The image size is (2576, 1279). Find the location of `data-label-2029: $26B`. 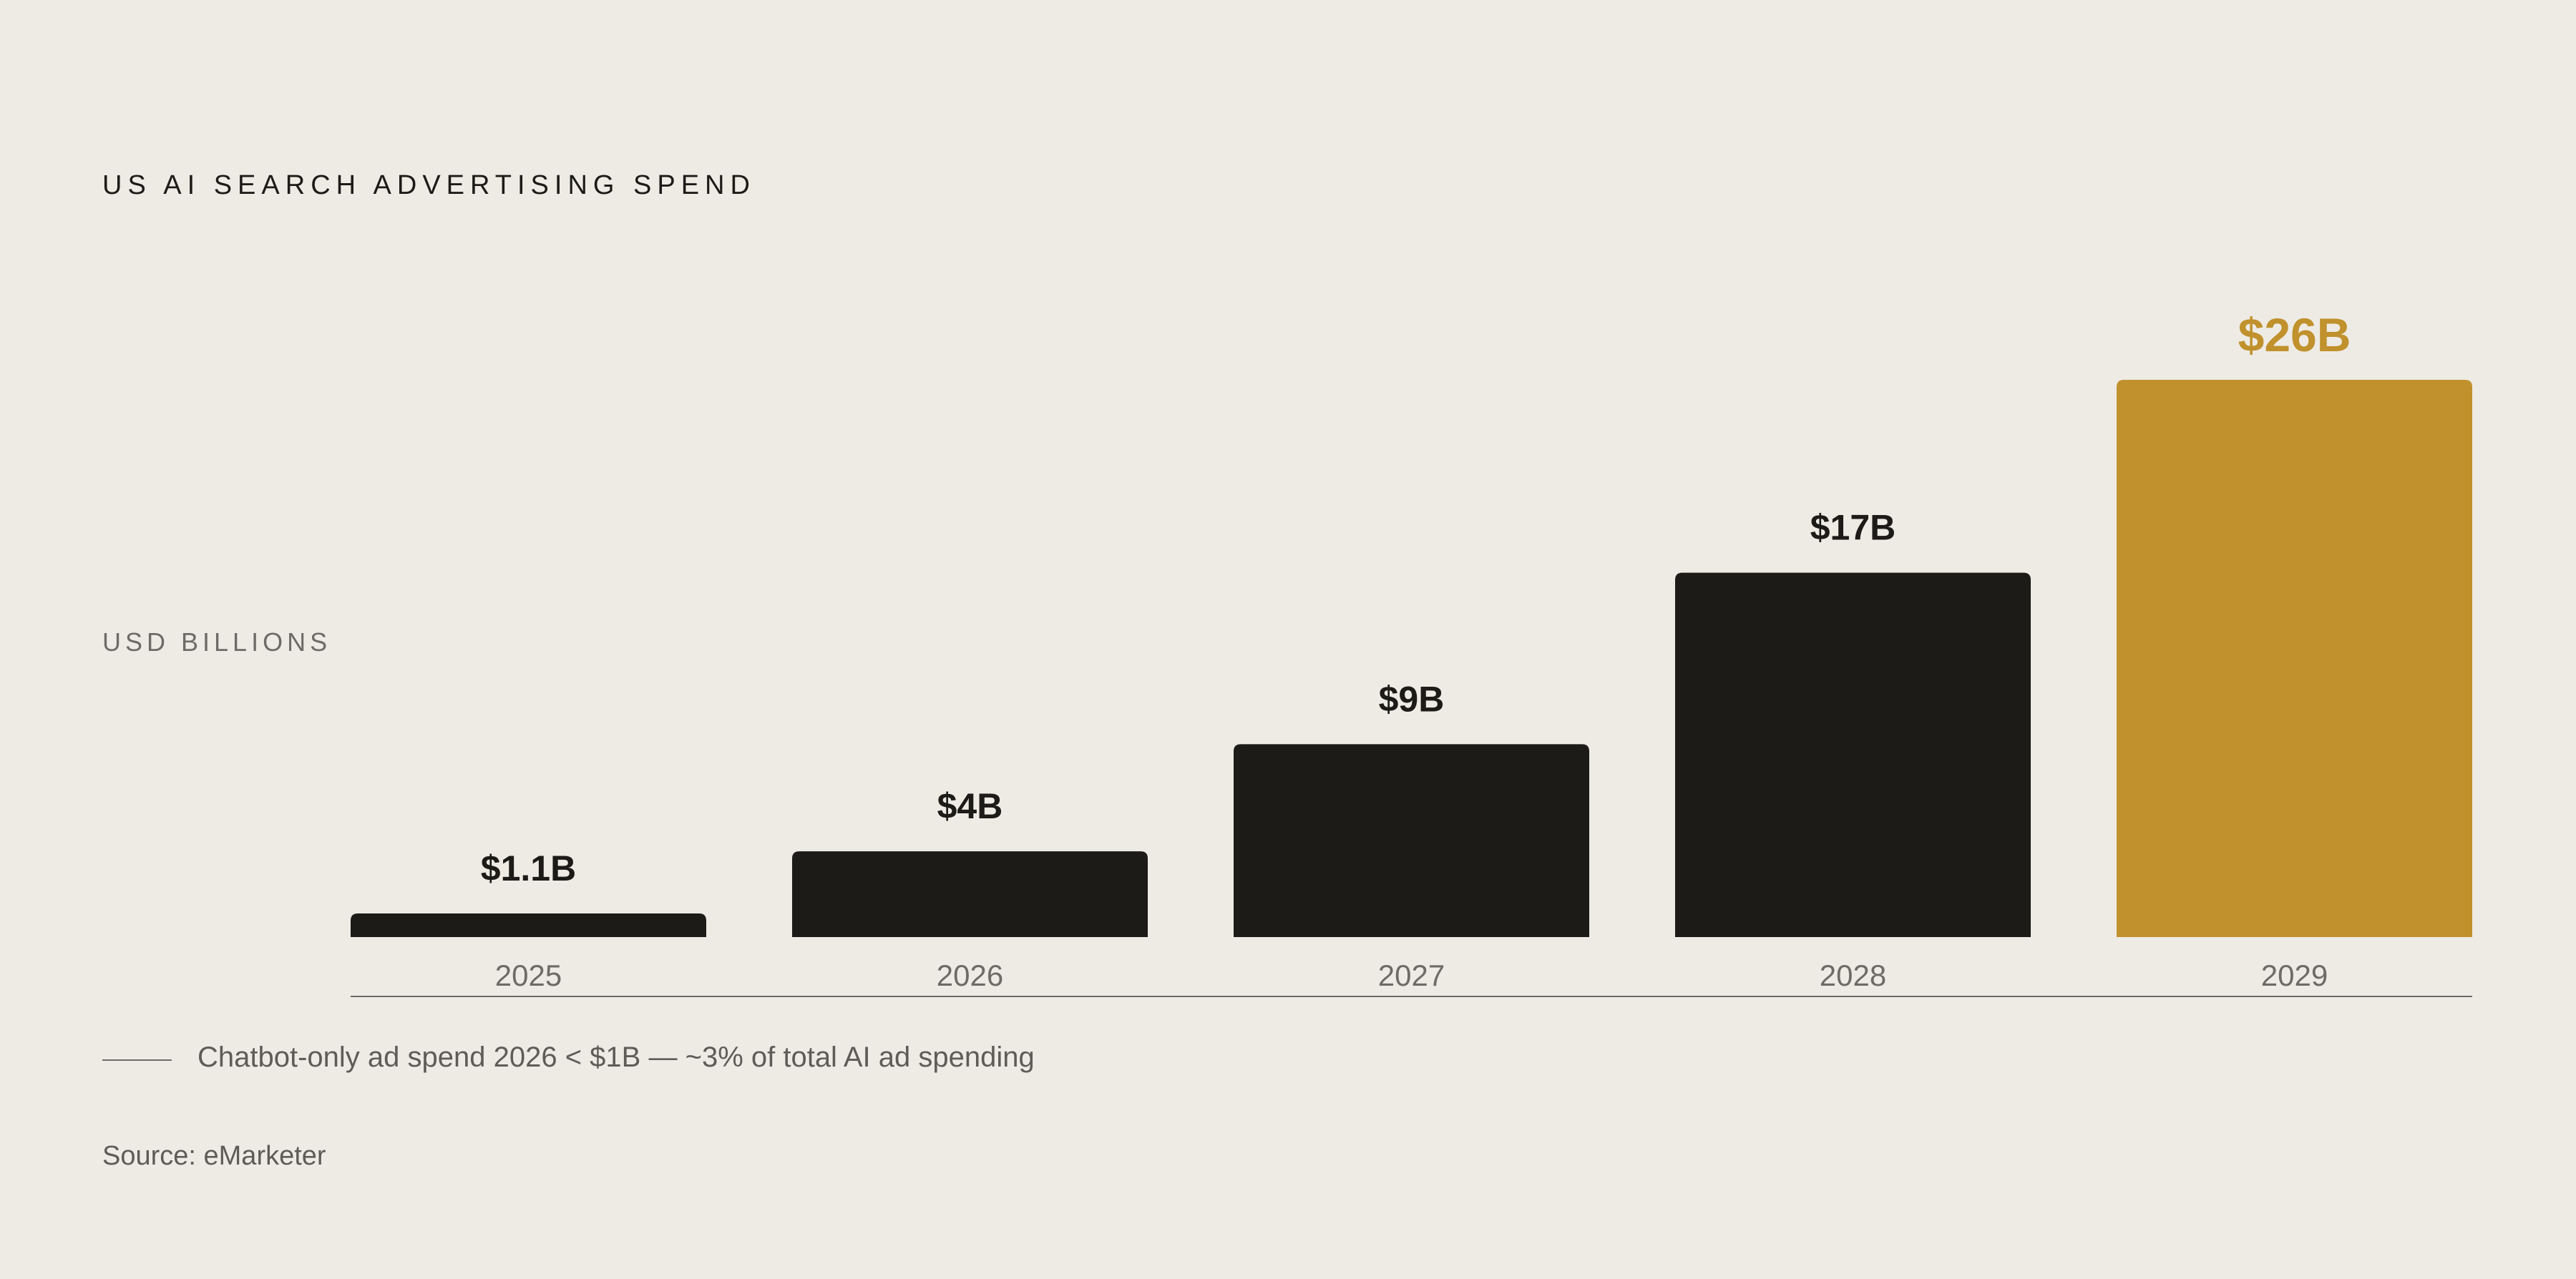

data-label-2029: $26B is located at coordinates (2294, 335).